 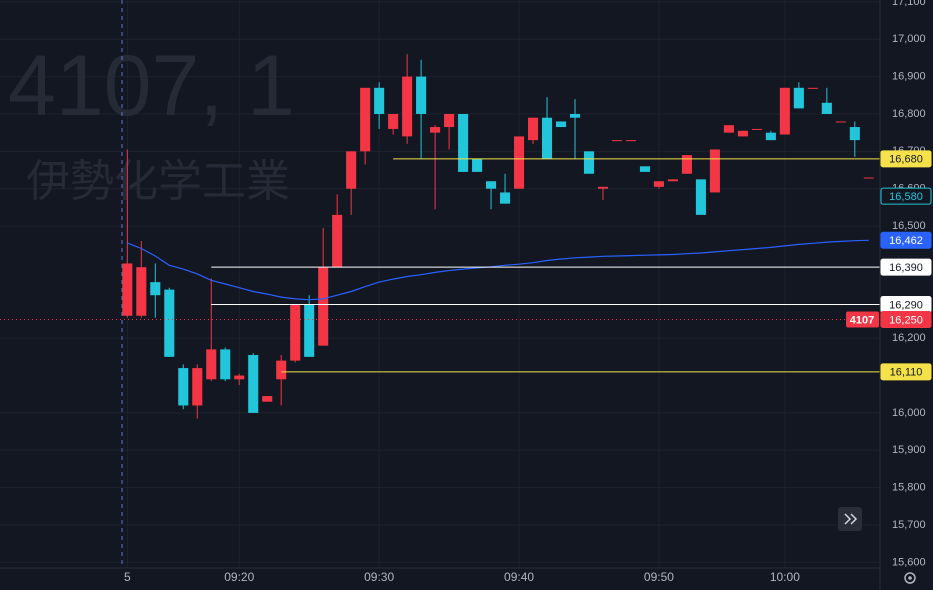 I want to click on y-tick-label: 16,000, so click(x=909, y=413).